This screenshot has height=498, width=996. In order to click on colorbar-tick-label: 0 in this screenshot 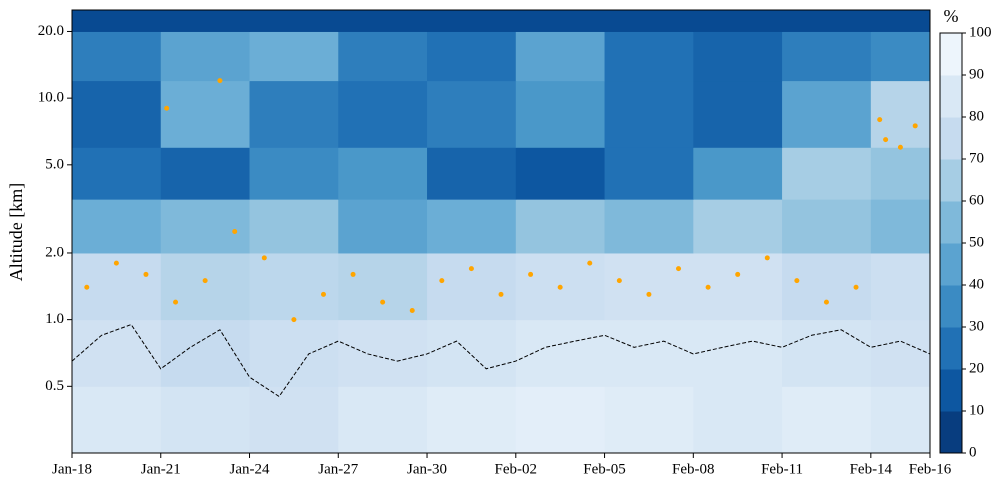, I will do `click(973, 452)`.